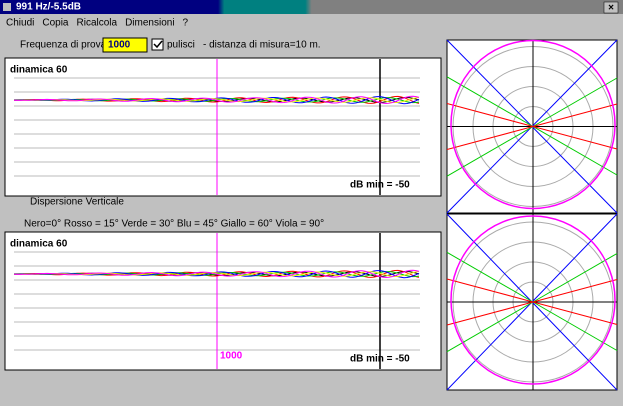 Image resolution: width=623 pixels, height=406 pixels. What do you see at coordinates (63, 45) in the screenshot?
I see `frequency-label: Frequenza di prova` at bounding box center [63, 45].